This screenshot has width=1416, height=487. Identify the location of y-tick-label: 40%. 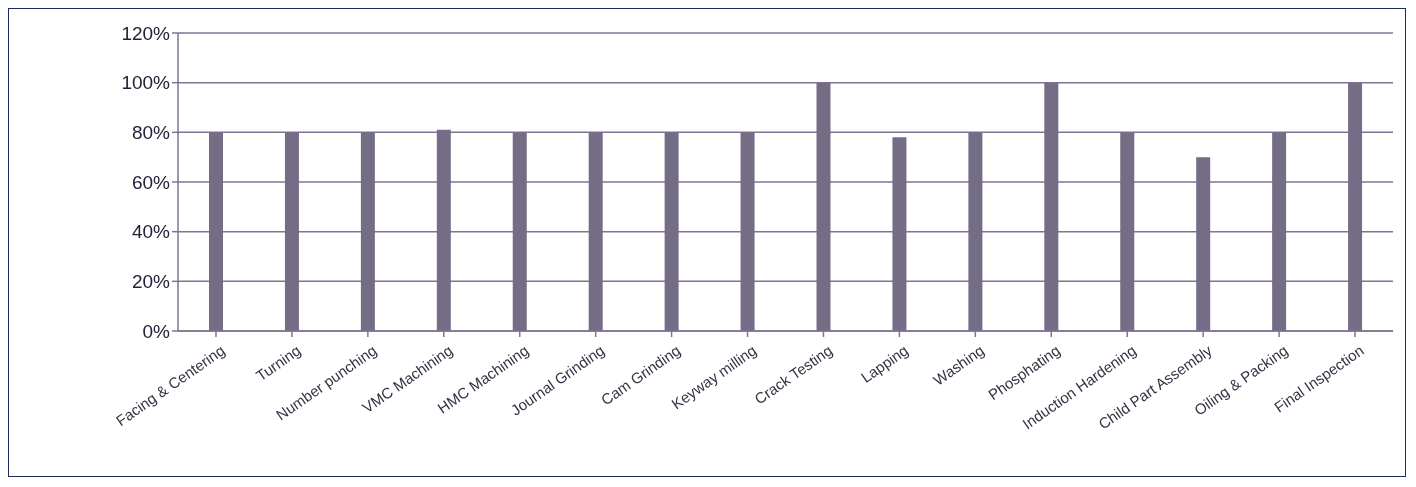
(151, 232).